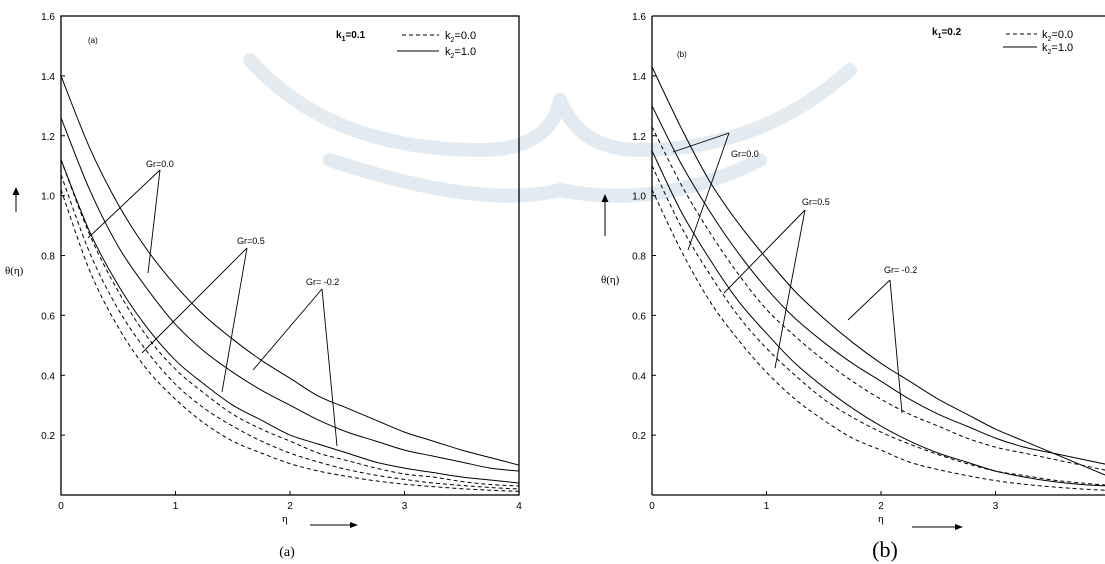 This screenshot has width=1105, height=564. What do you see at coordinates (93, 40) in the screenshot?
I see `panel-label: (a)` at bounding box center [93, 40].